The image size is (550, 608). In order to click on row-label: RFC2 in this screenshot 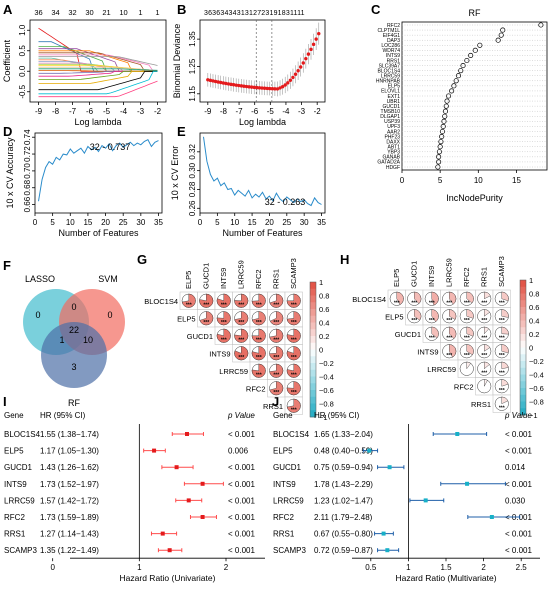, I will do `click(464, 386)`.